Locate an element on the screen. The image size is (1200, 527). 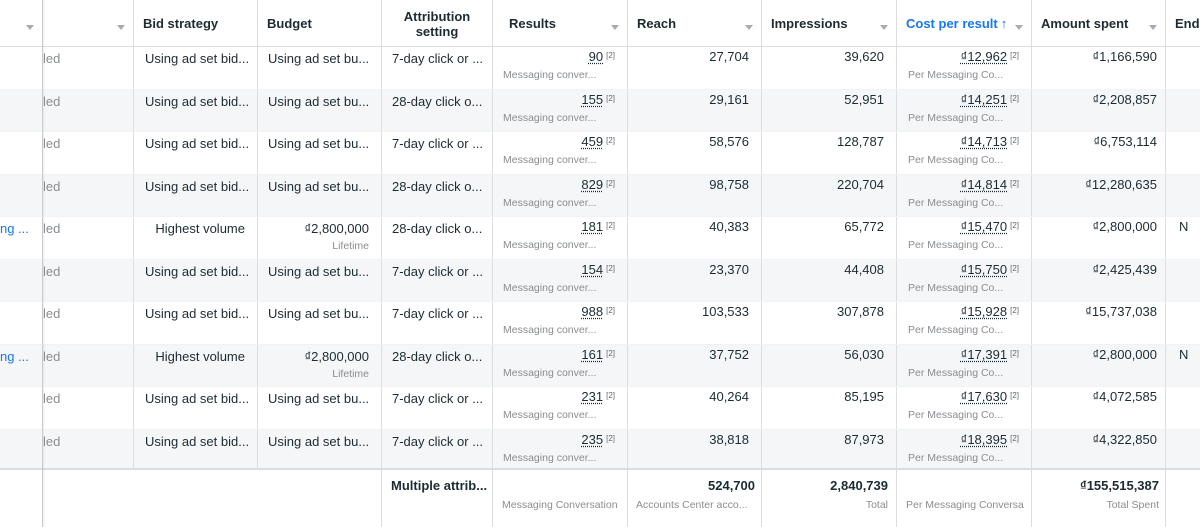
results-value: 988 is located at coordinates (592, 311).